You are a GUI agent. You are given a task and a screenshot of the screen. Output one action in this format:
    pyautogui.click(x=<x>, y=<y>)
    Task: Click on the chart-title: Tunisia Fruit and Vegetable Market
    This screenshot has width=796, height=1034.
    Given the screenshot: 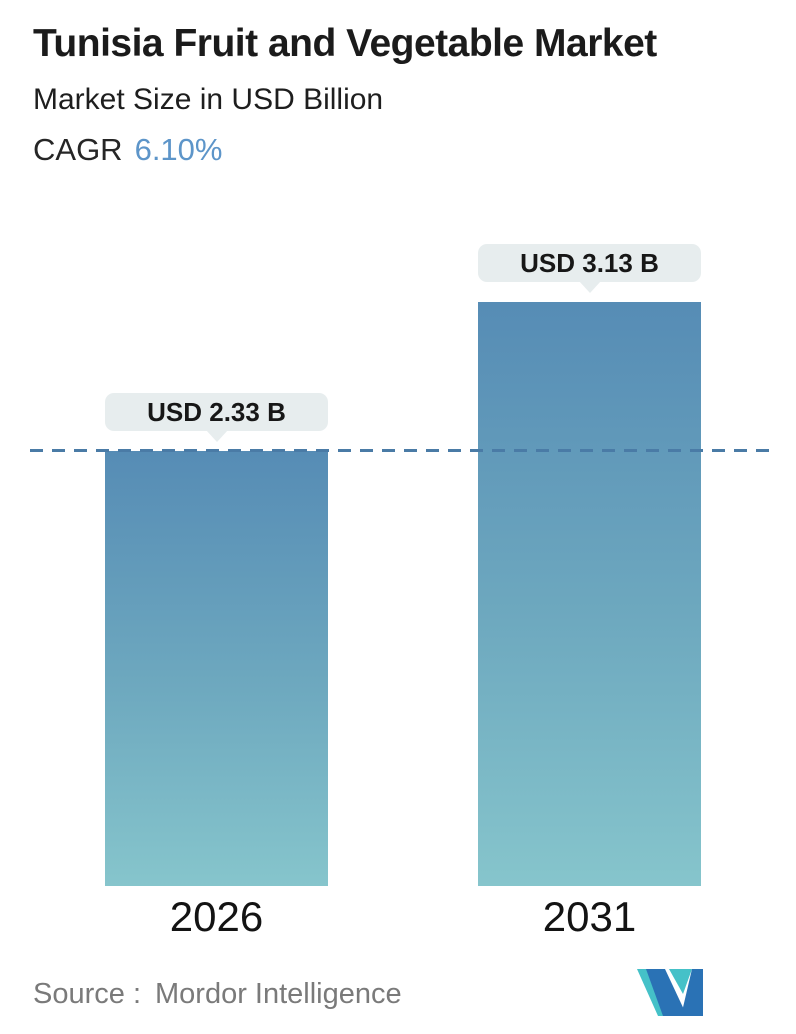 What is the action you would take?
    pyautogui.click(x=345, y=43)
    